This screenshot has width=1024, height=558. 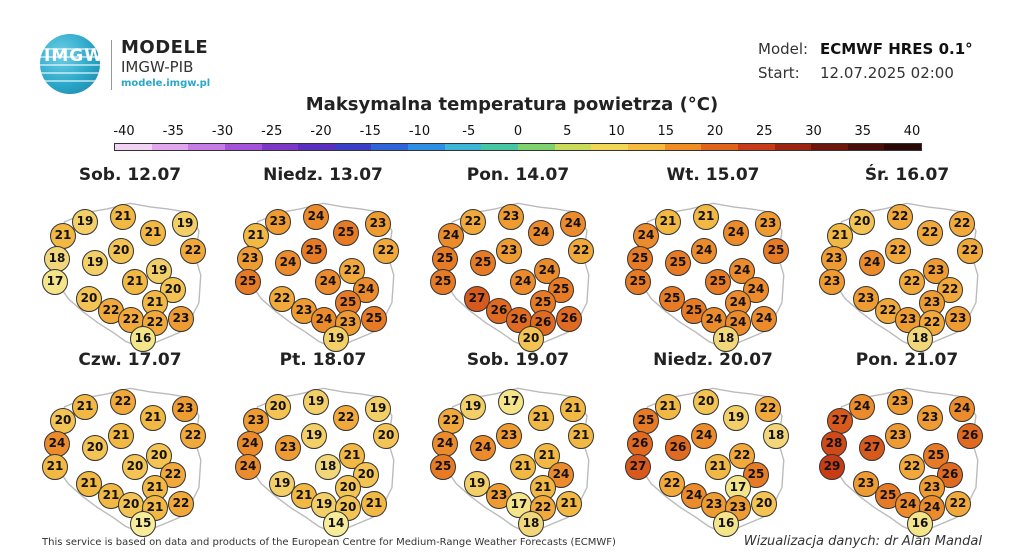 What do you see at coordinates (862, 541) in the screenshot?
I see `visualization-credit: Wizualizacja danych: dr Alan Mandal` at bounding box center [862, 541].